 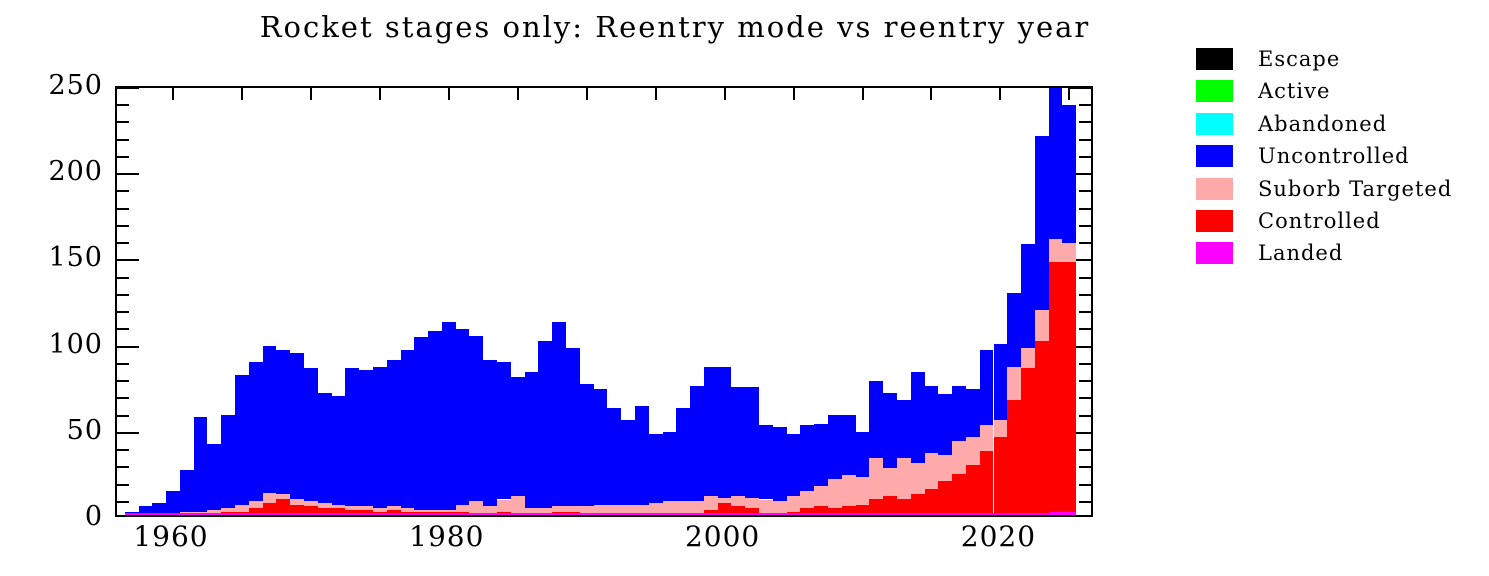 I want to click on bar-2019, so click(x=986, y=432).